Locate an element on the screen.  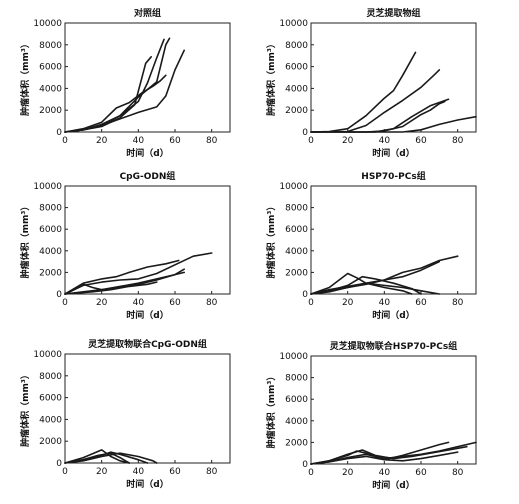
chart-title: 灵芝提取物联合HSP70-PCs组 is located at coordinates (393, 346).